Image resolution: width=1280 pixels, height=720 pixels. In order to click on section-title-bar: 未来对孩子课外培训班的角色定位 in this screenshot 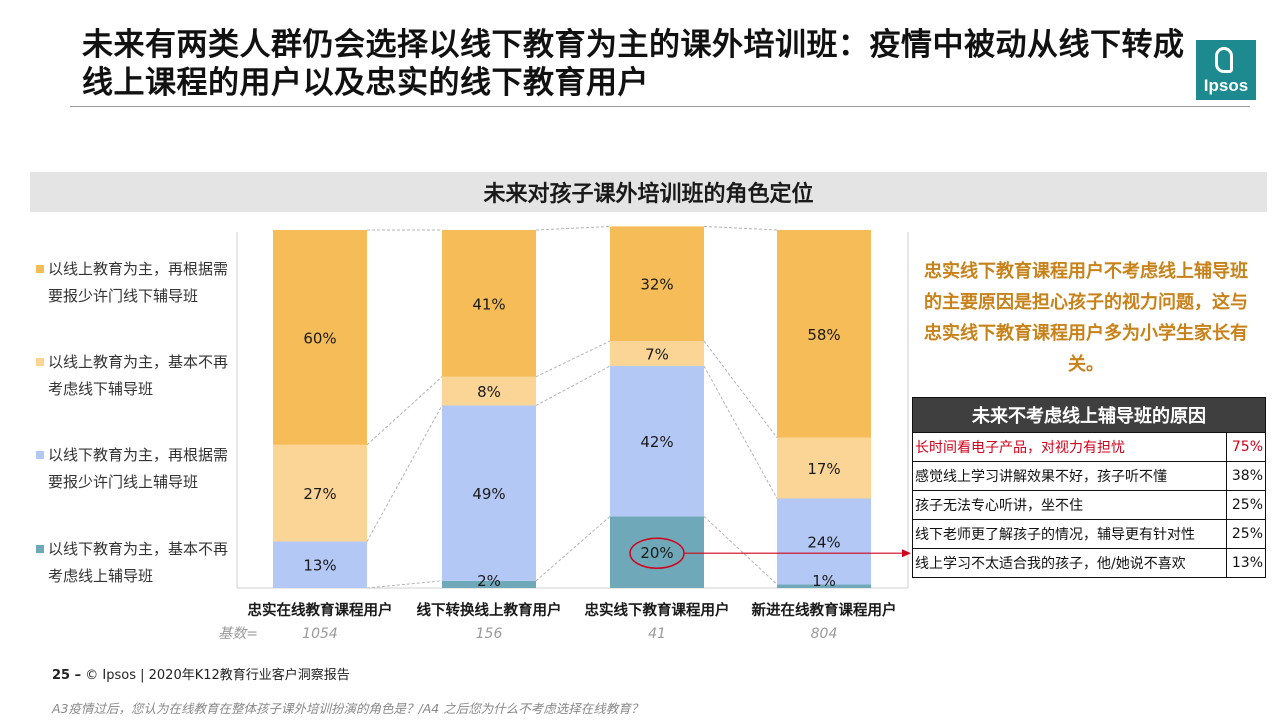, I will do `click(648, 192)`.